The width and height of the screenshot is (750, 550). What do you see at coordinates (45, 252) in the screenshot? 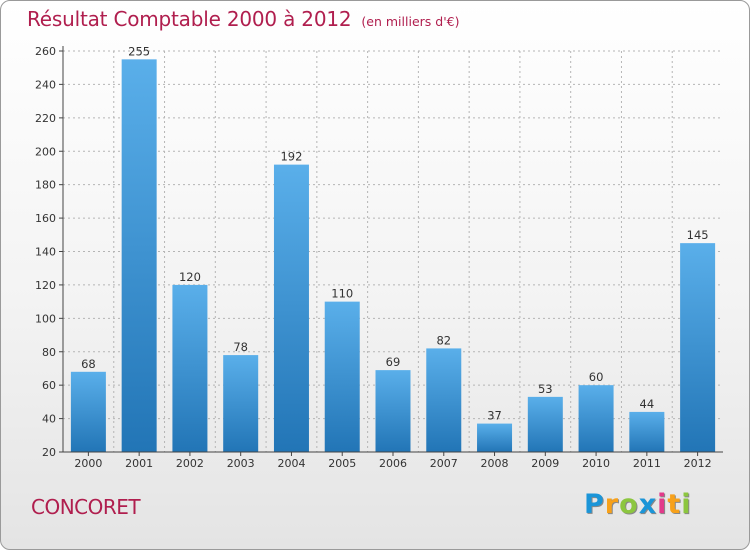
I see `y-tick-label: 140` at bounding box center [45, 252].